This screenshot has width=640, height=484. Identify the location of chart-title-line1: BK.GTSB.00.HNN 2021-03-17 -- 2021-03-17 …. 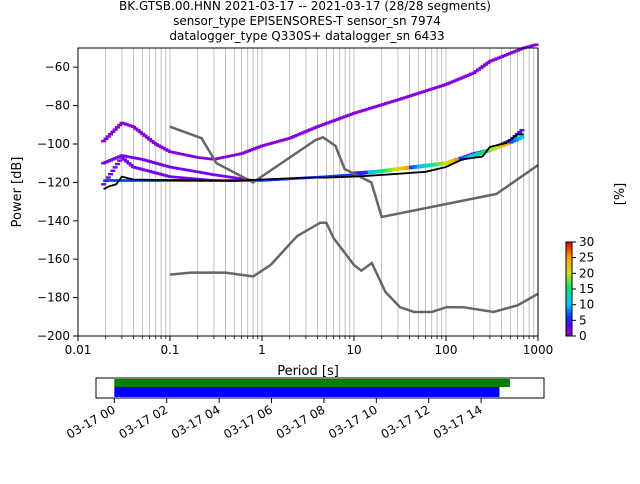
(305, 6).